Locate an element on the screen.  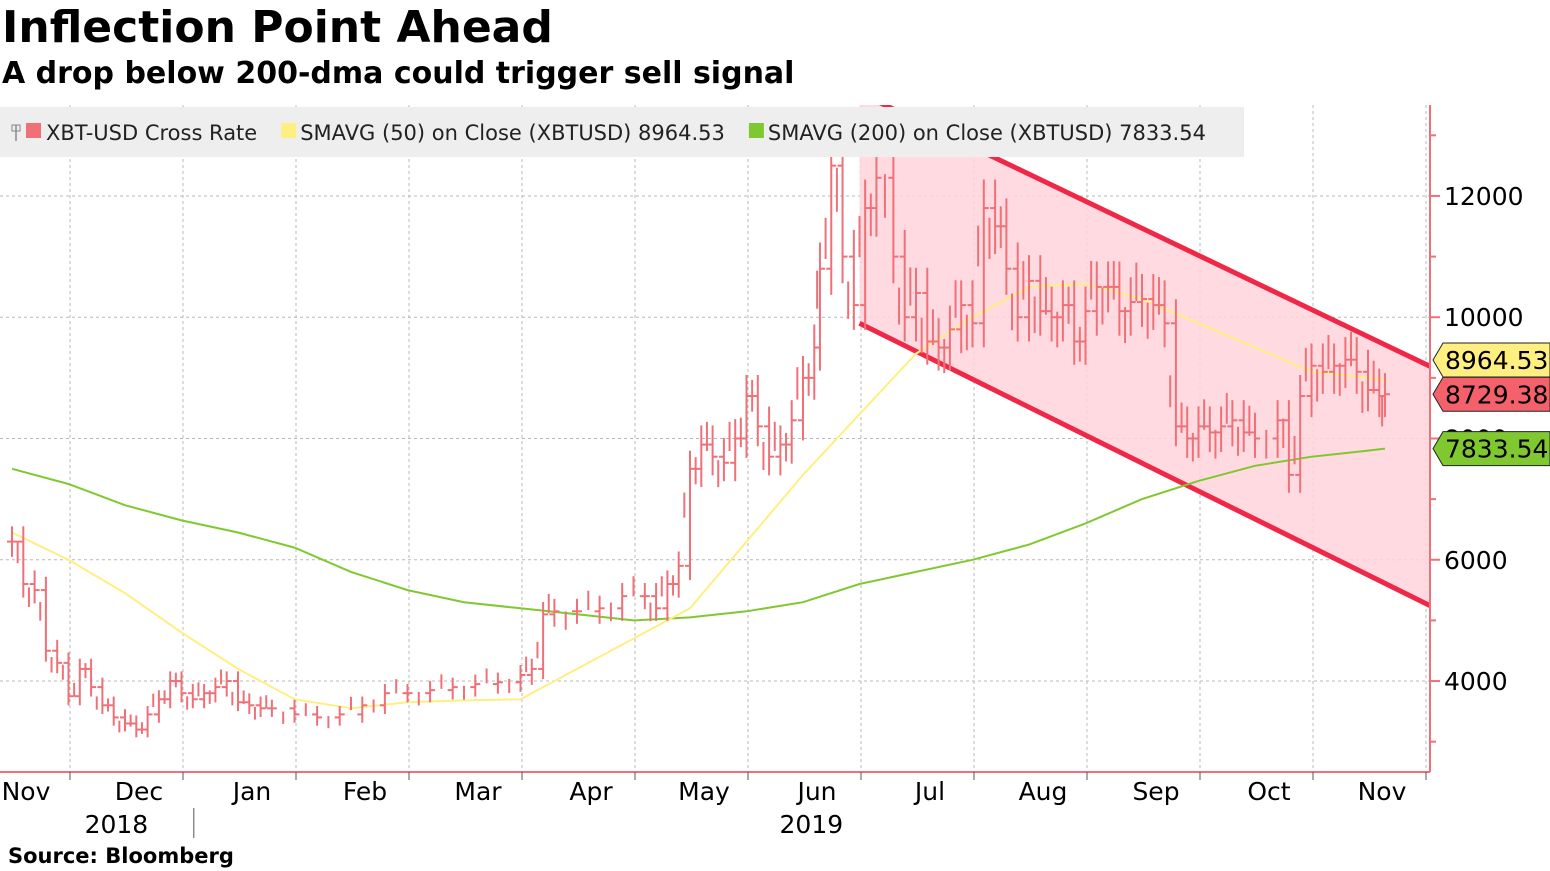
y-tick-label: 10000 is located at coordinates (1484, 317).